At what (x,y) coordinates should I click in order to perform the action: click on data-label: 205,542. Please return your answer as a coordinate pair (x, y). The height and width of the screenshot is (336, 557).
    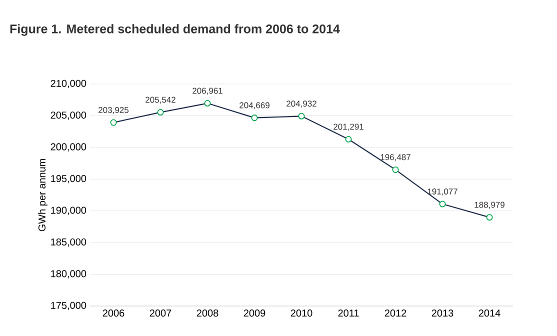
    Looking at the image, I should click on (161, 100).